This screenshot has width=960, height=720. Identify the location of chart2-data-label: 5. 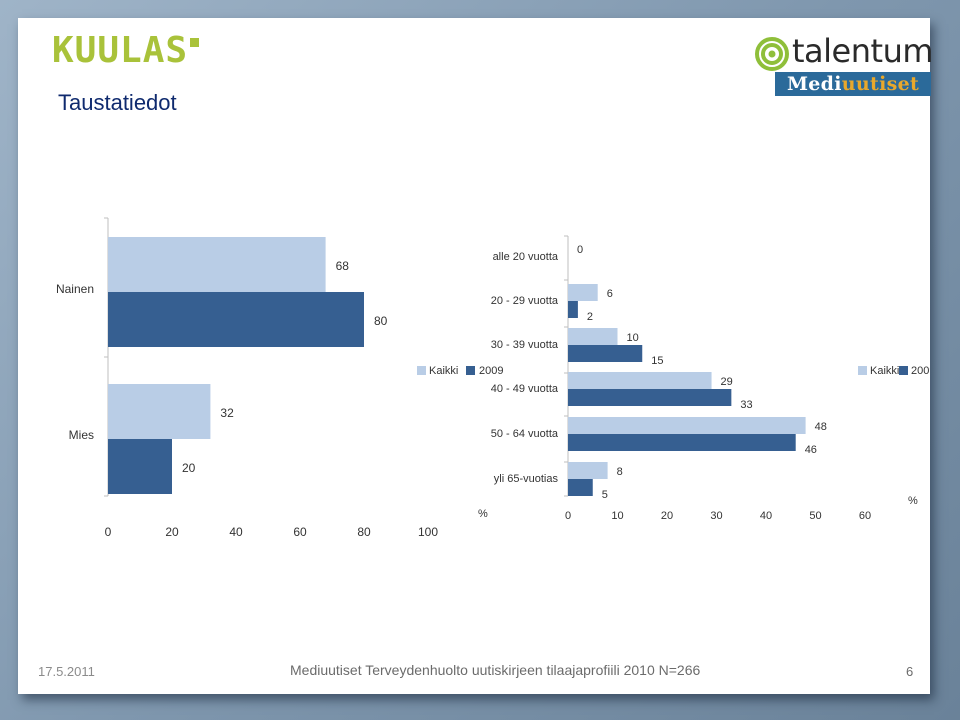
(605, 495).